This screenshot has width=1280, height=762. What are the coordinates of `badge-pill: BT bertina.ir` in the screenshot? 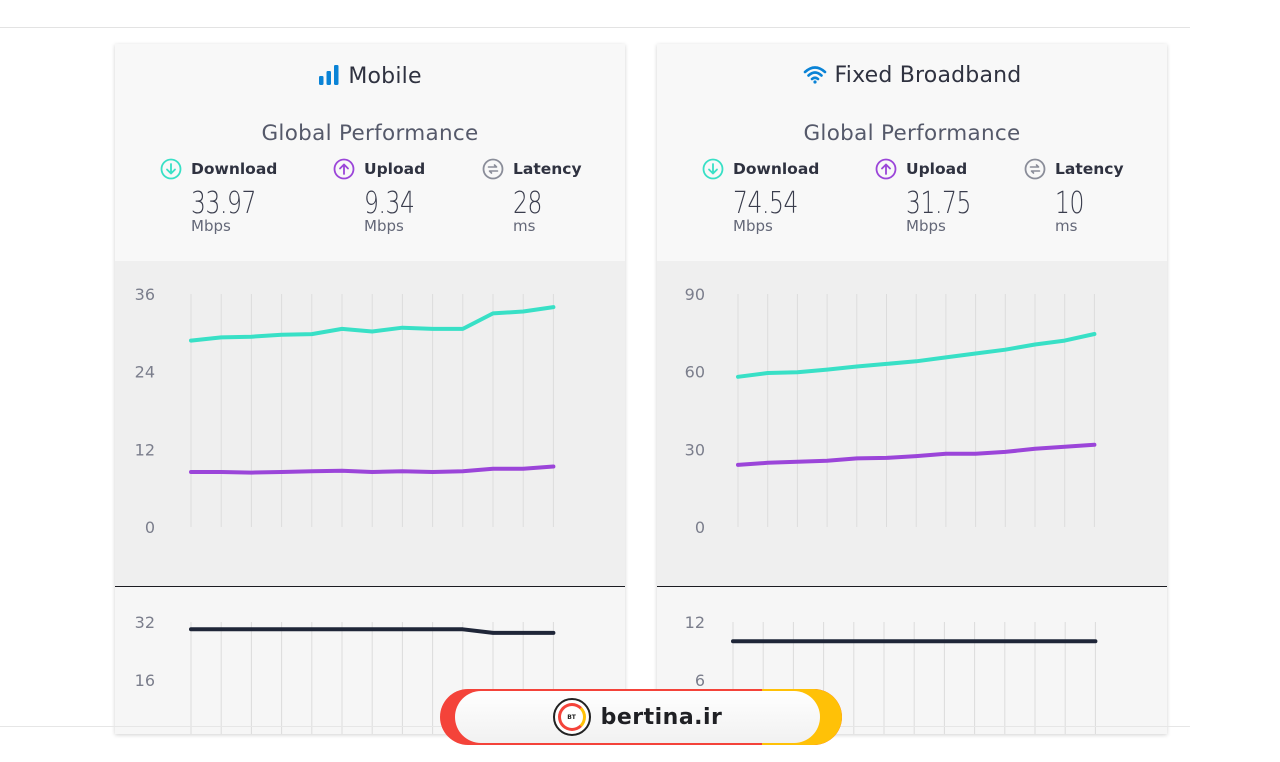 It's located at (637, 717).